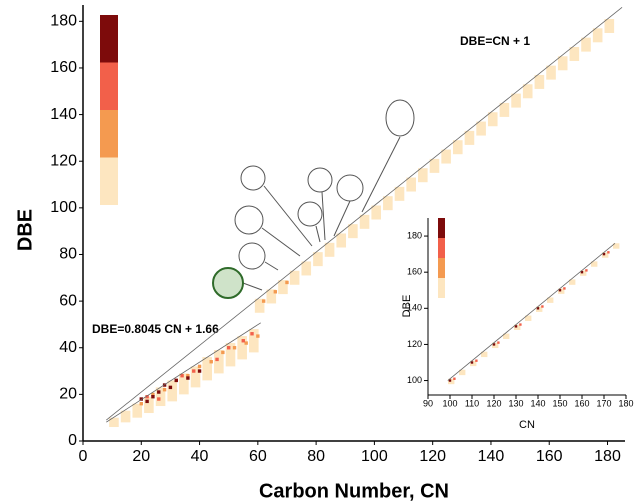 Image resolution: width=640 pixels, height=502 pixels. What do you see at coordinates (155, 329) in the screenshot?
I see `annotation: DBE=0.8045 CN + 1.66` at bounding box center [155, 329].